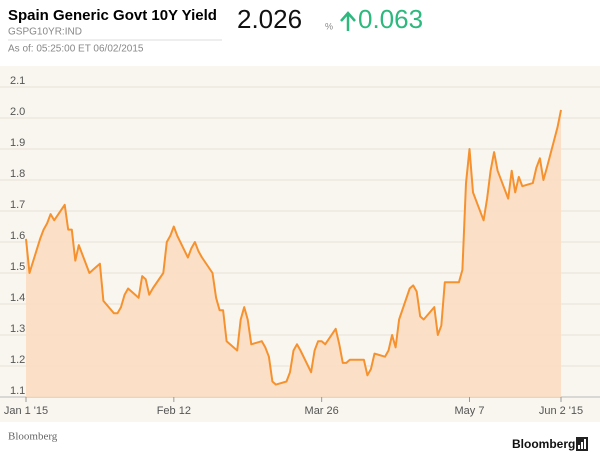 The width and height of the screenshot is (600, 457). What do you see at coordinates (17, 143) in the screenshot?
I see `y-tick-label: 1.9` at bounding box center [17, 143].